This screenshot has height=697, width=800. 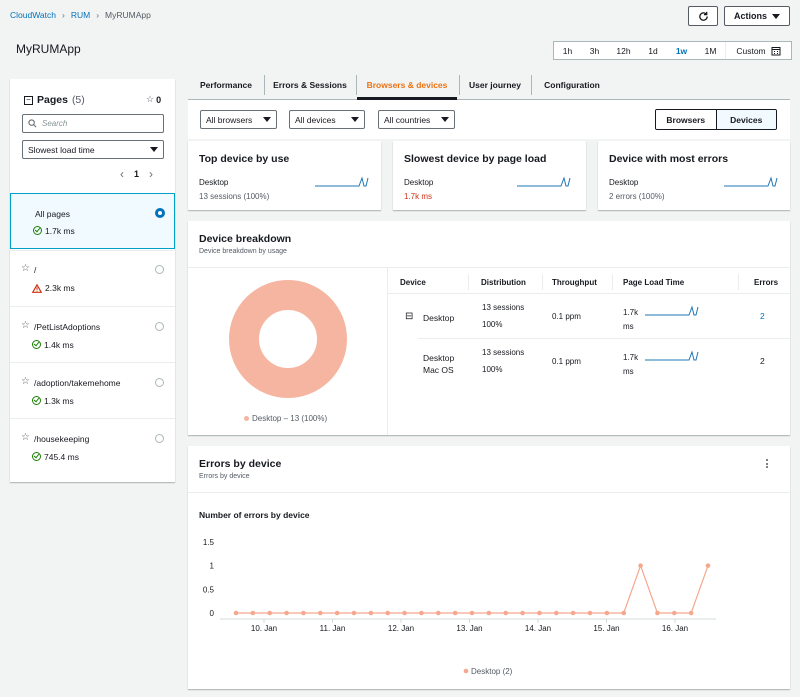 I want to click on row-device: Desktop, so click(x=439, y=358).